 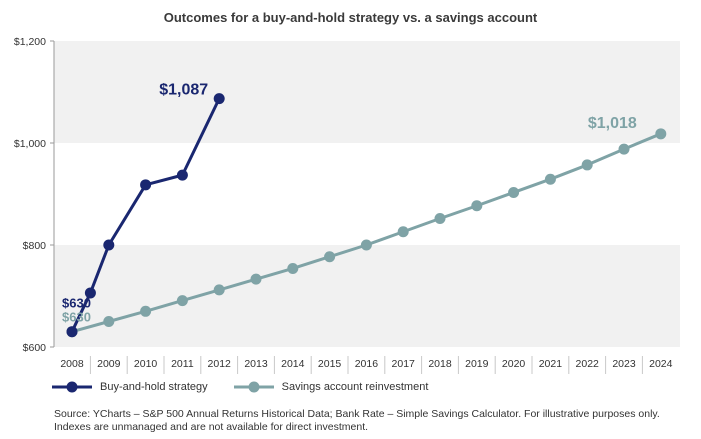 I want to click on x-tick-label: 2020, so click(x=514, y=364).